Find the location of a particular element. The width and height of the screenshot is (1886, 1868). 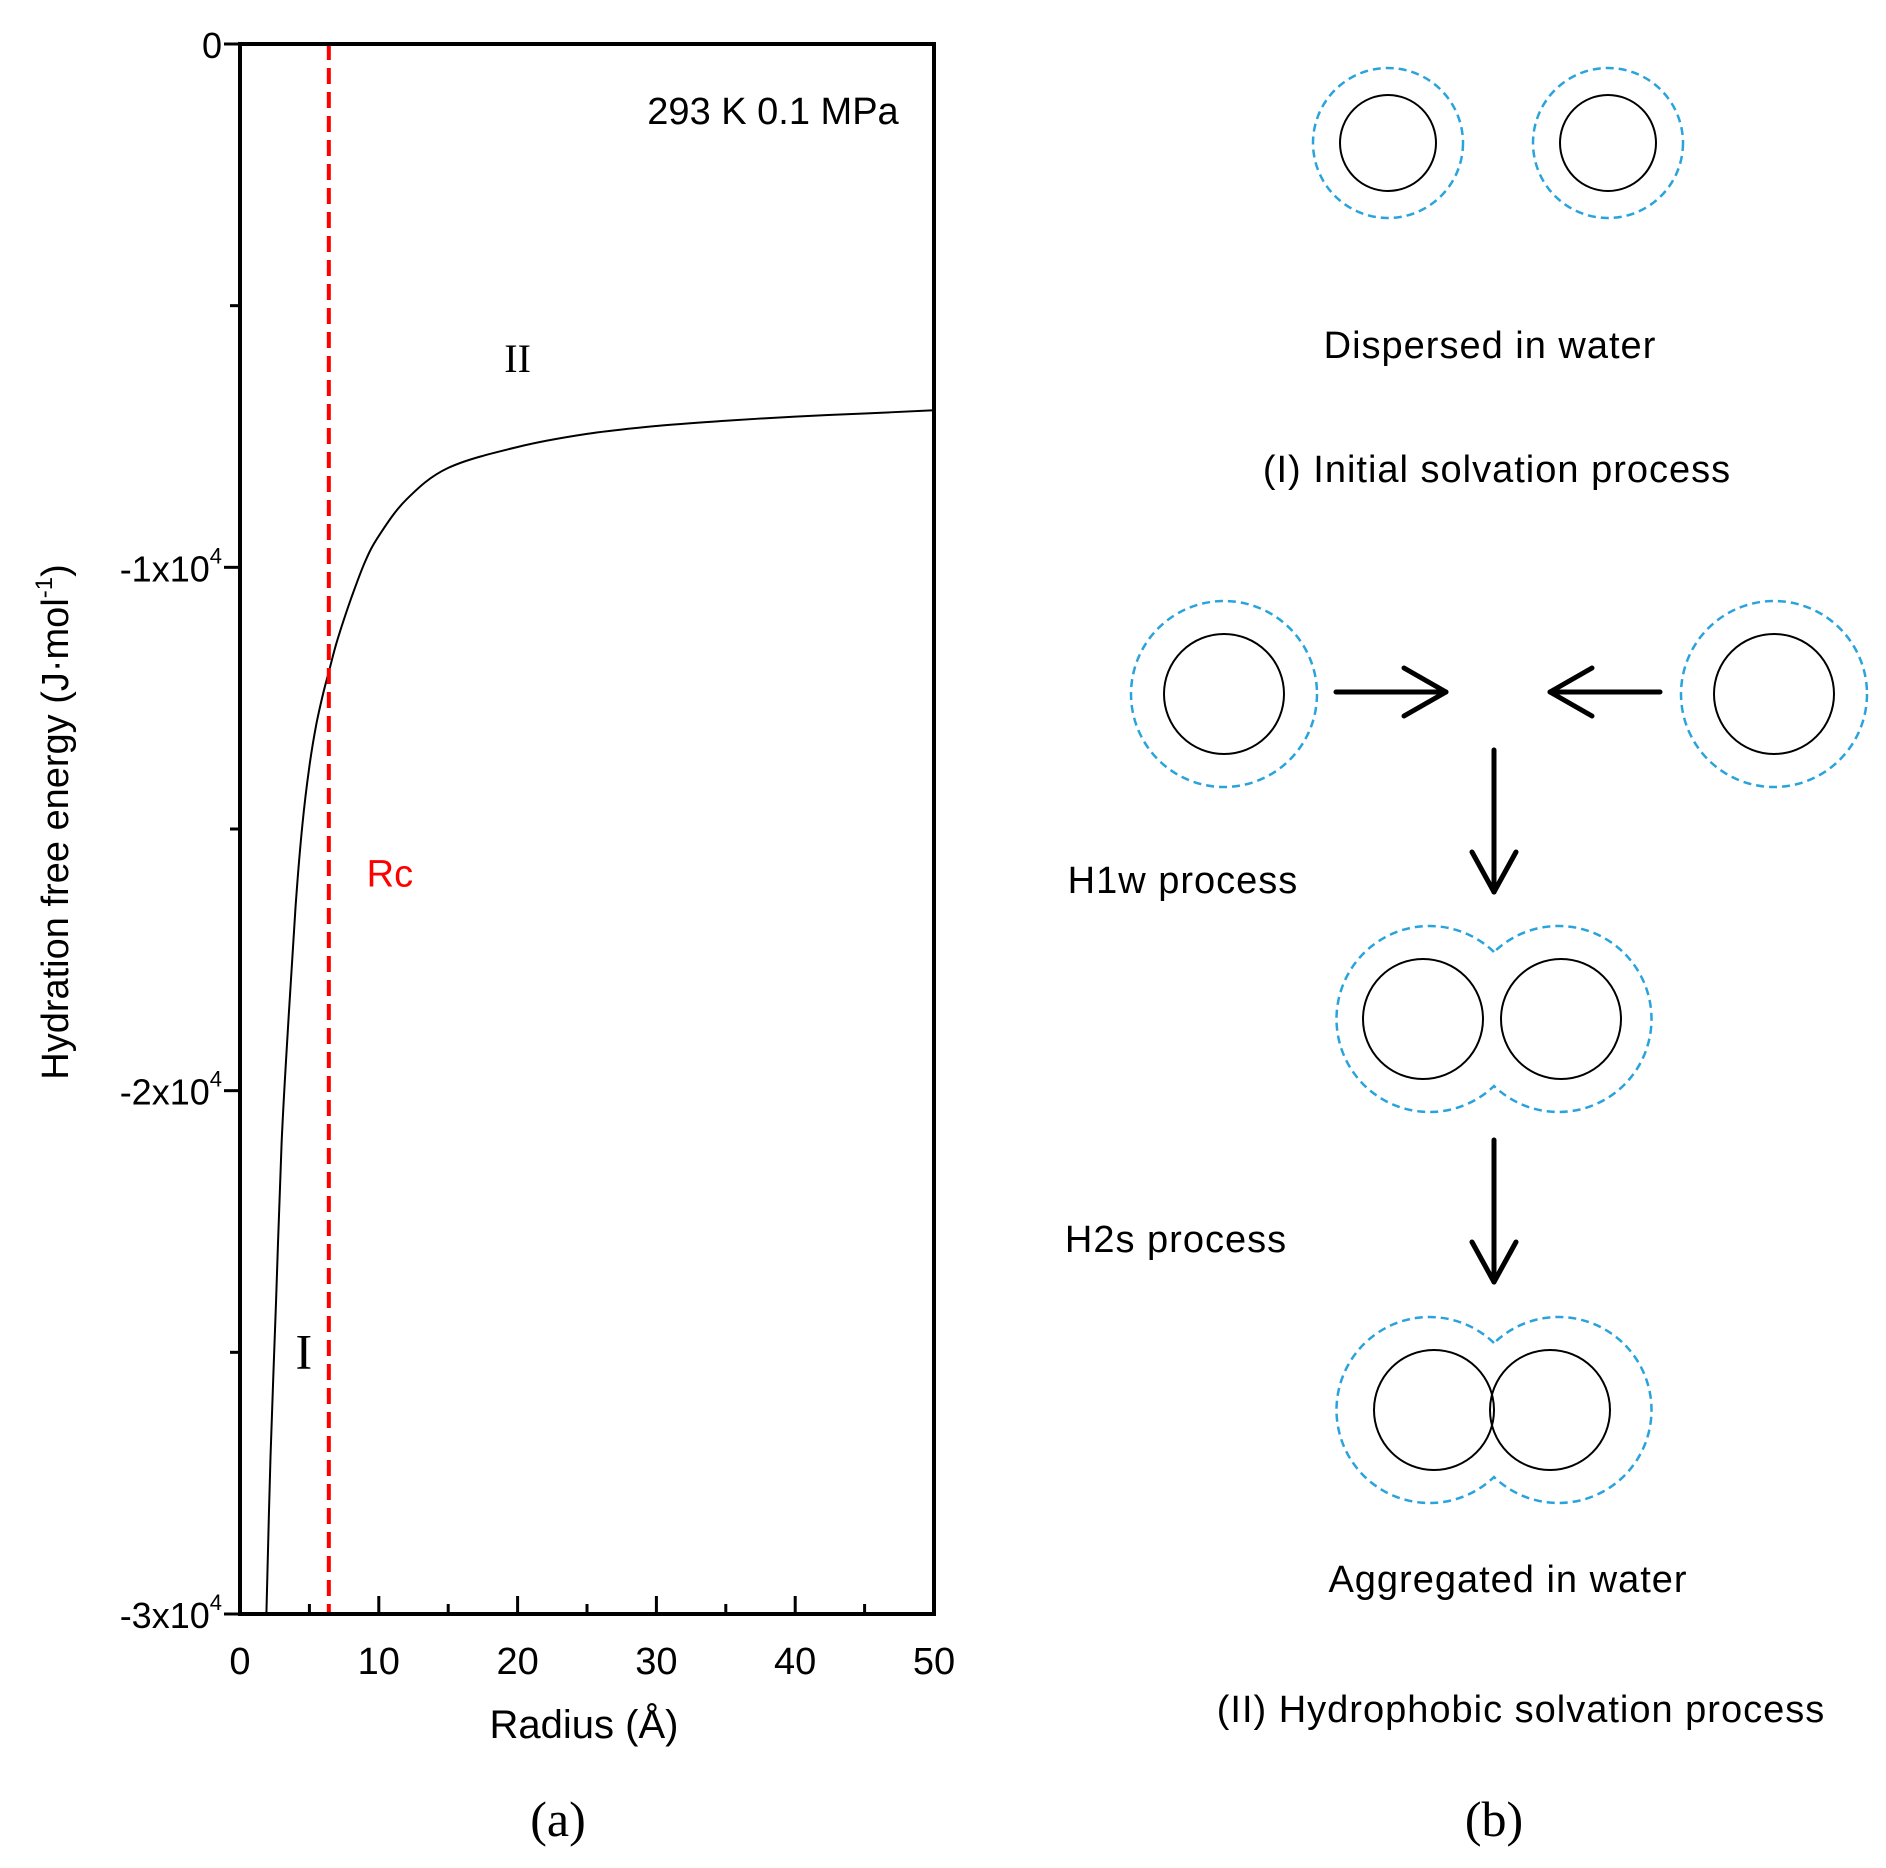

contact-pair-h1w is located at coordinates (1494, 1019).